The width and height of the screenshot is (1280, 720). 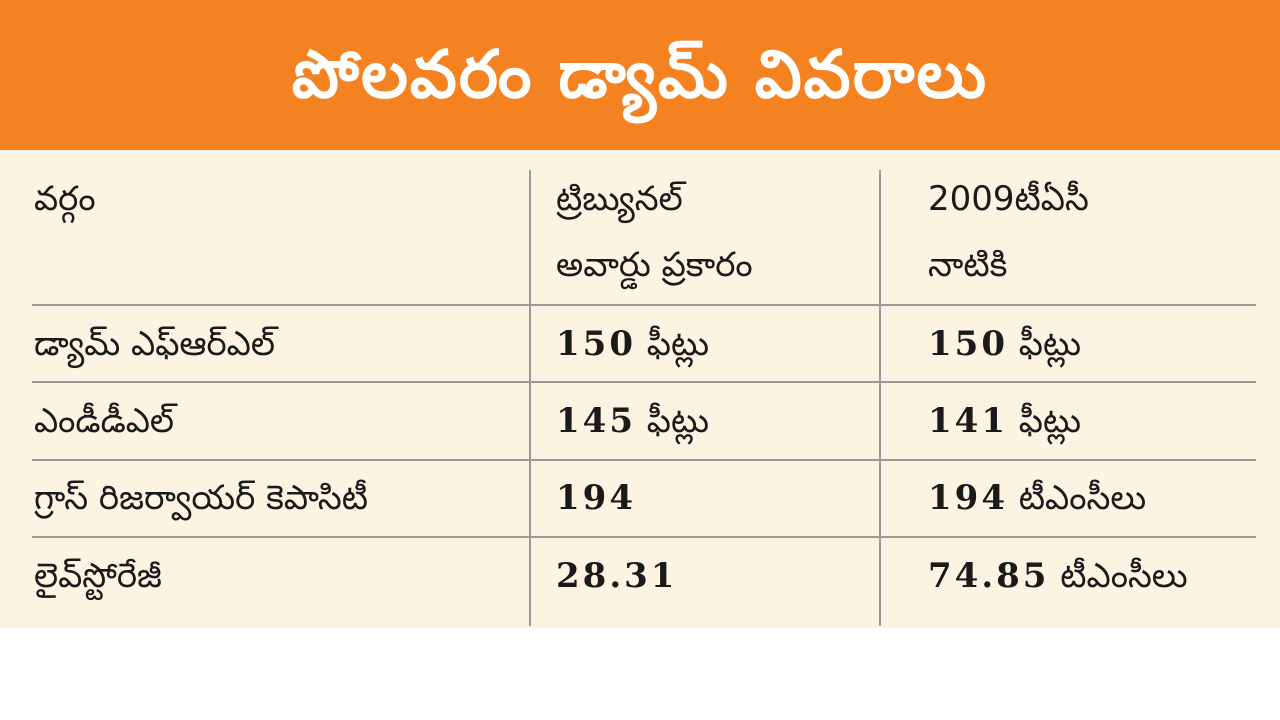 I want to click on value-number: 145, so click(x=596, y=421).